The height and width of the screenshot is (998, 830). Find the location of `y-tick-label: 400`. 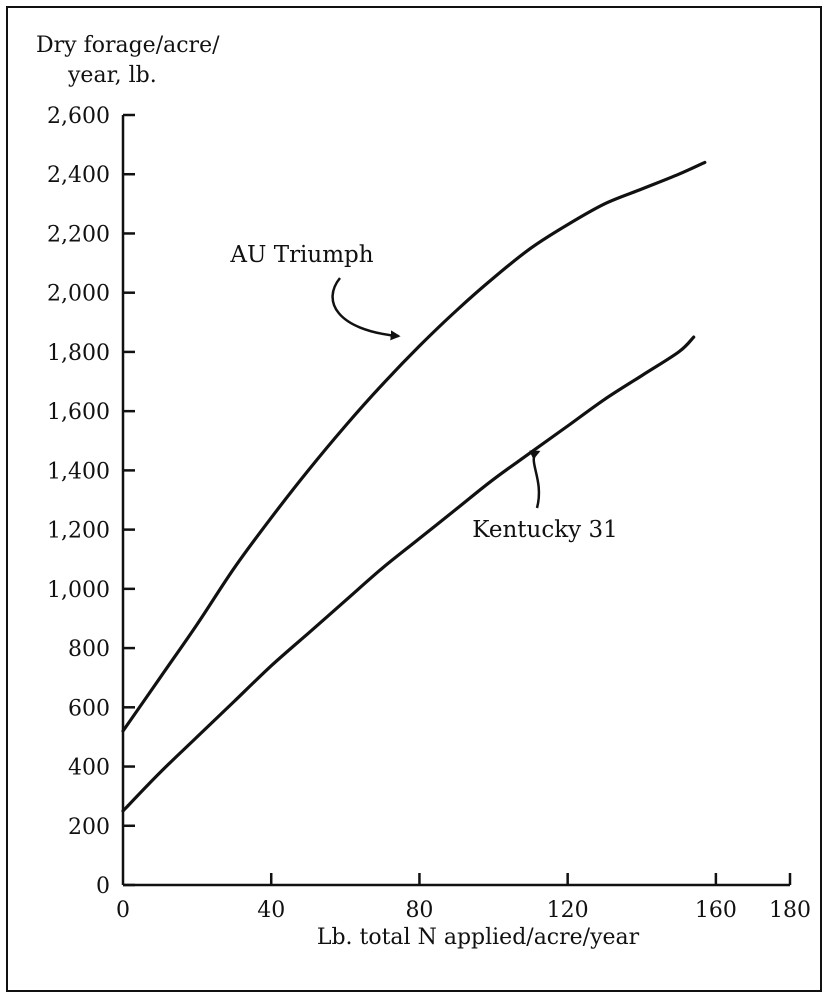

y-tick-label: 400 is located at coordinates (89, 768).